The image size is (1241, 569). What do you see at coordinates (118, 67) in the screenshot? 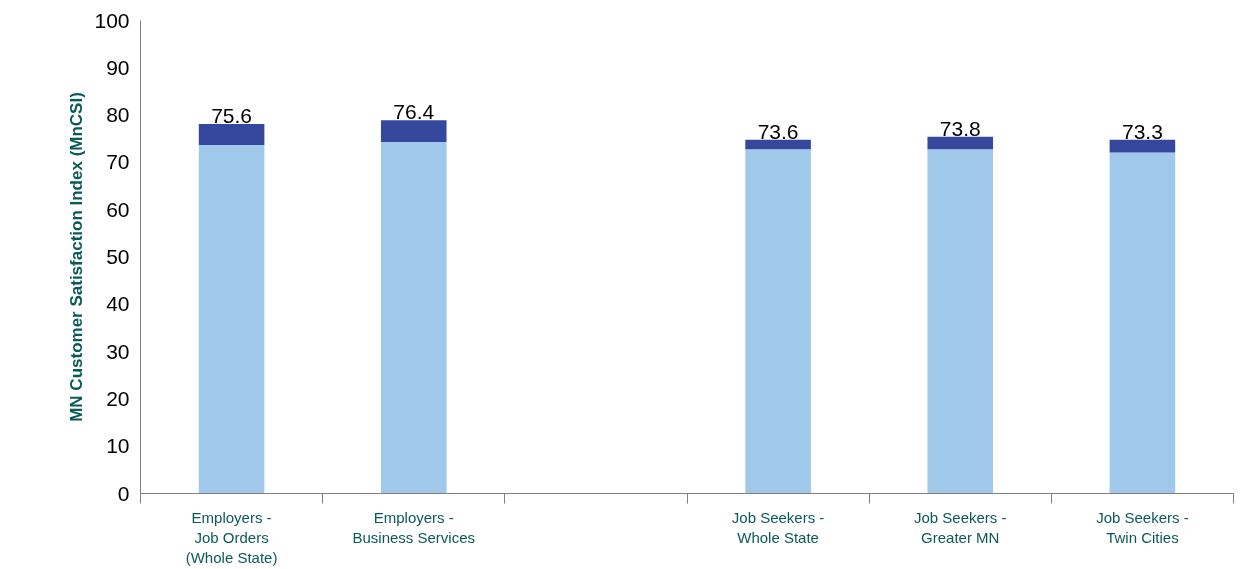
I see `y-tick-label: 90` at bounding box center [118, 67].